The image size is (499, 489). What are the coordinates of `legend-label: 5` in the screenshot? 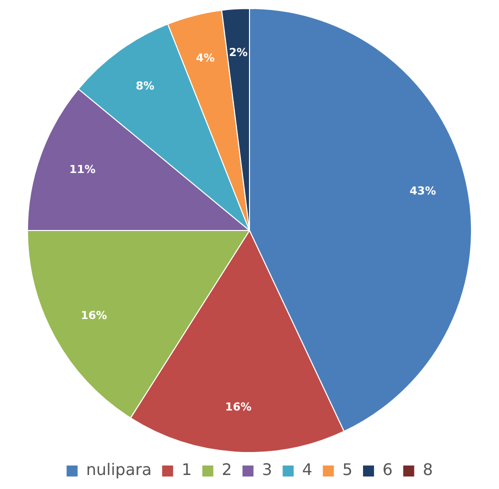 It's located at (347, 470).